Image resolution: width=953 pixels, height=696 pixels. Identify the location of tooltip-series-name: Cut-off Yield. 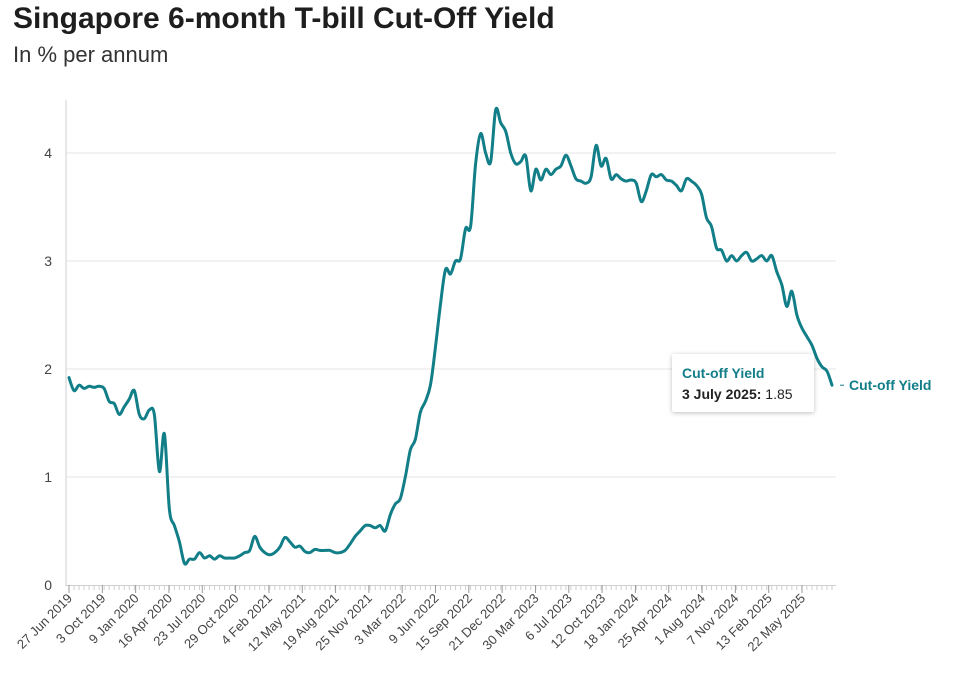
(723, 373).